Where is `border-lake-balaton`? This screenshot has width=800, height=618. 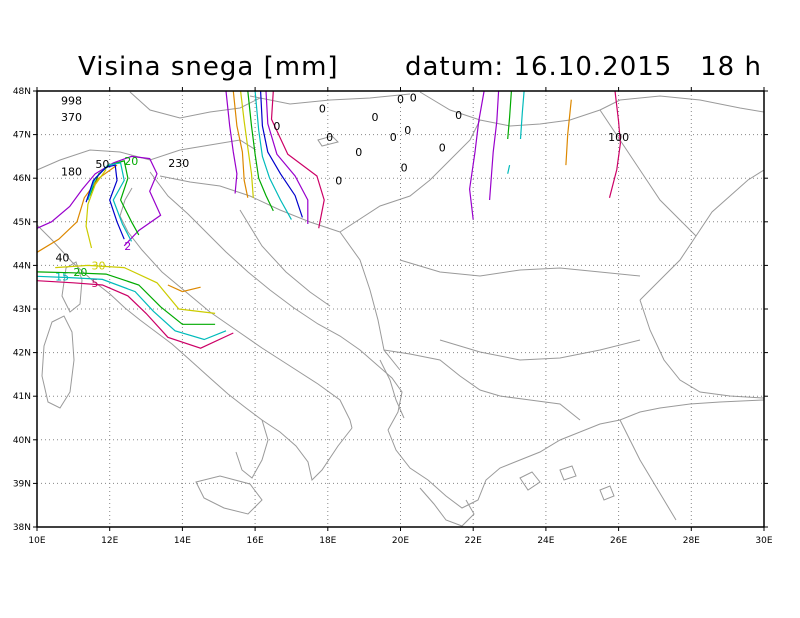
border-lake-balaton is located at coordinates (328, 141).